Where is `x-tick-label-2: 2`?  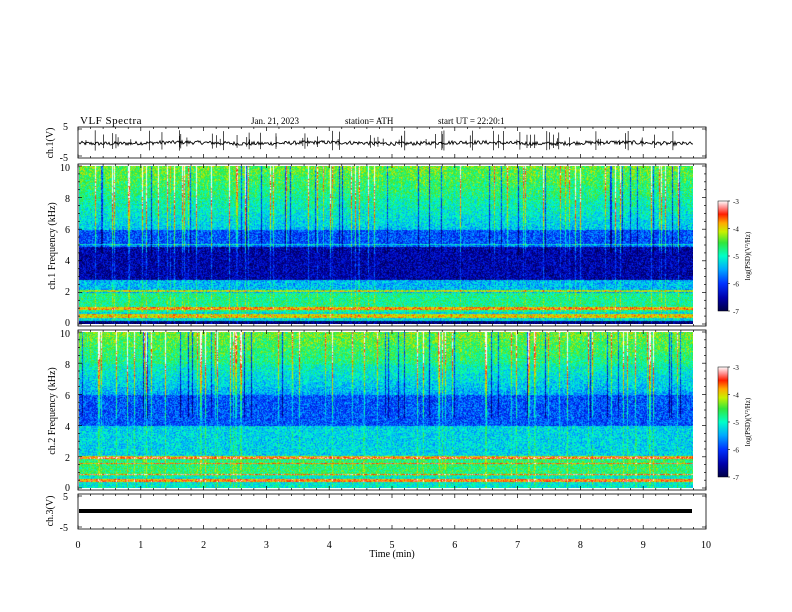 x-tick-label-2: 2 is located at coordinates (203, 545).